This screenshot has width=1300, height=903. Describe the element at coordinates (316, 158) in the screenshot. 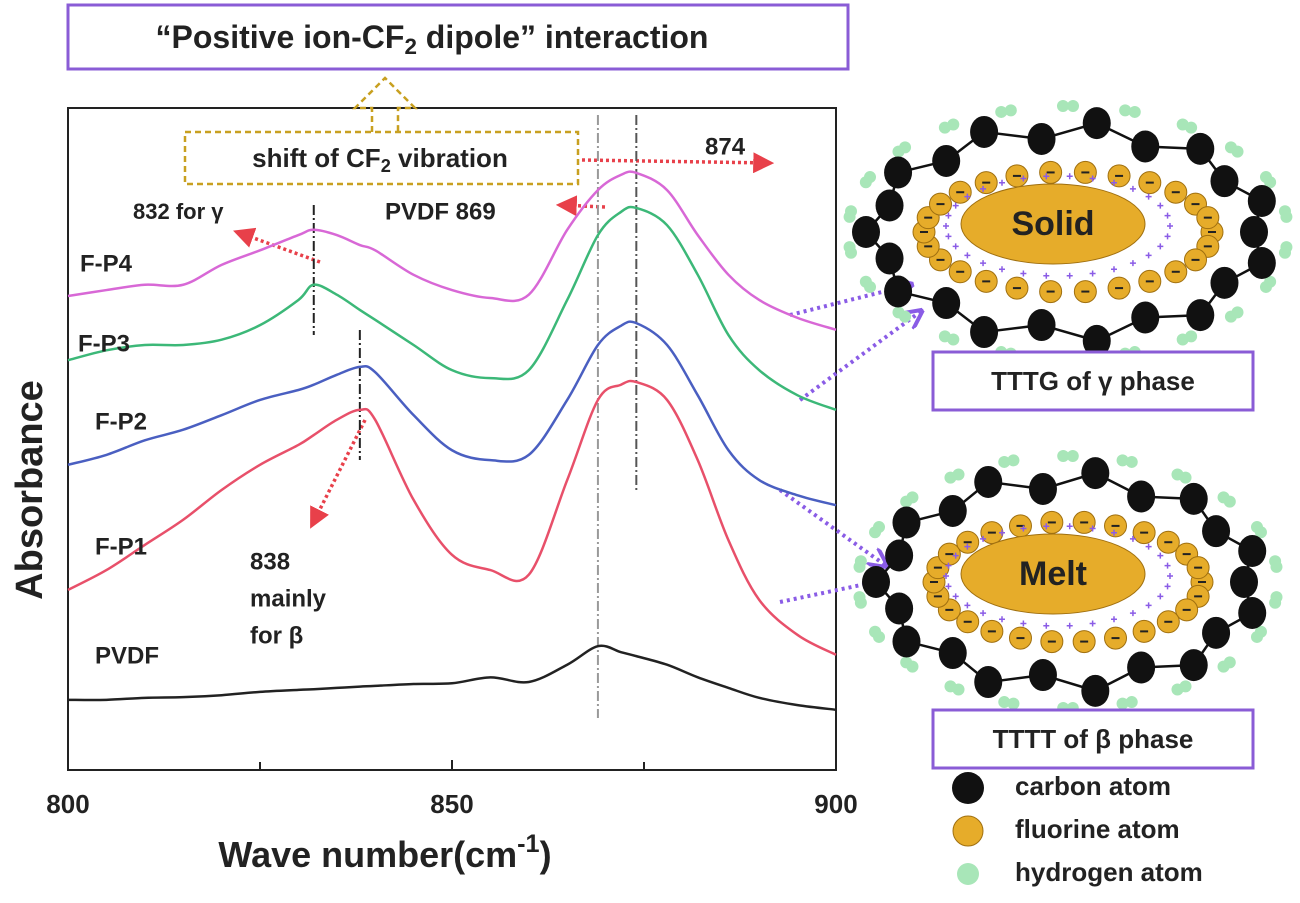

I see `shift-part: shift of CF` at that location.